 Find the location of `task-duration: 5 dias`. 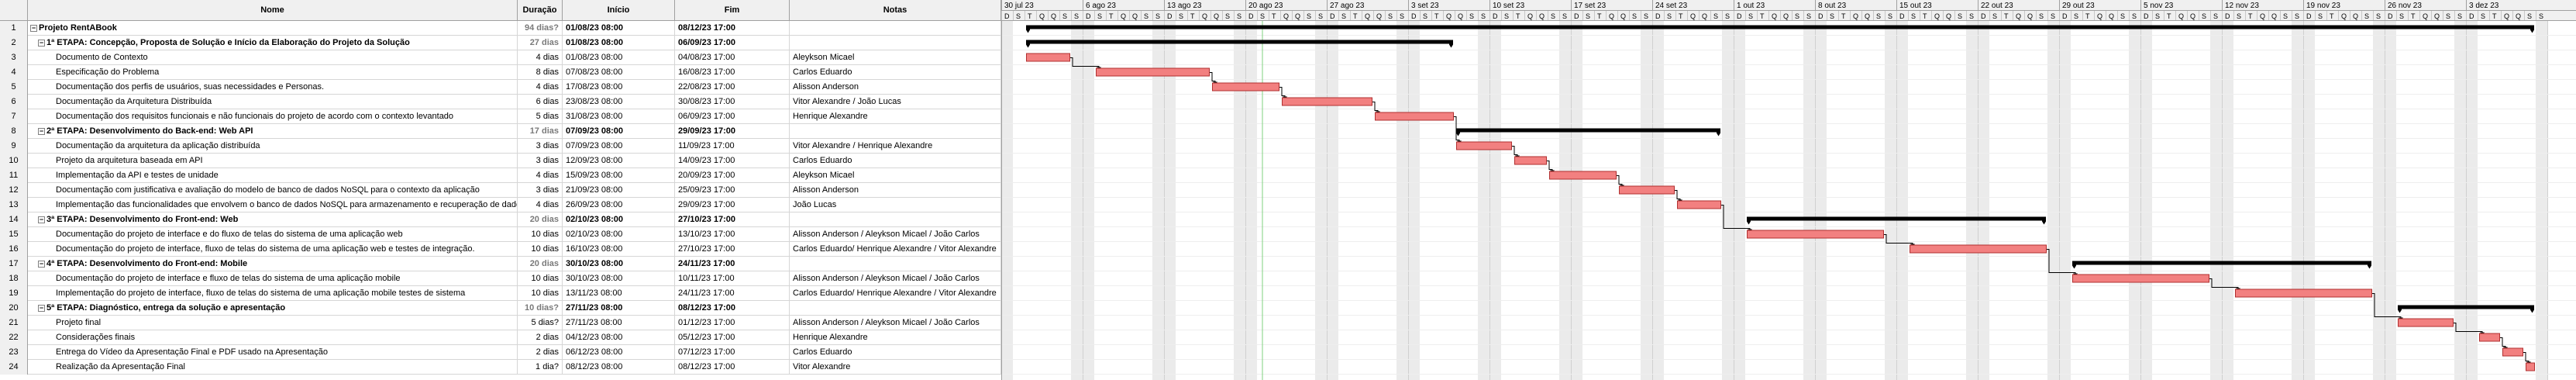

task-duration: 5 dias is located at coordinates (540, 116).